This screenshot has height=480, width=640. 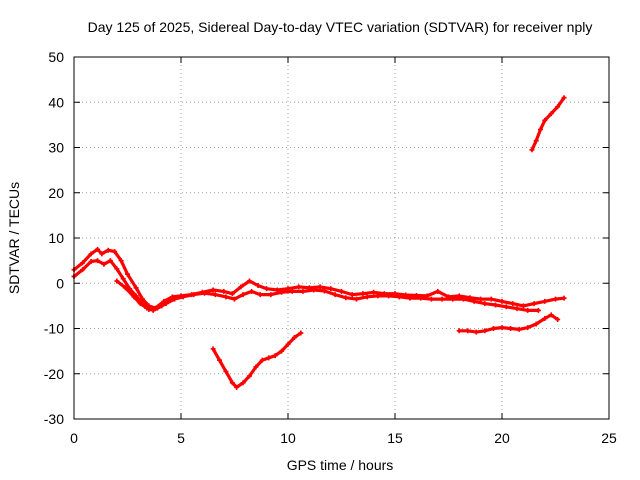 What do you see at coordinates (508, 323) in the screenshot?
I see `series-late-low-segment` at bounding box center [508, 323].